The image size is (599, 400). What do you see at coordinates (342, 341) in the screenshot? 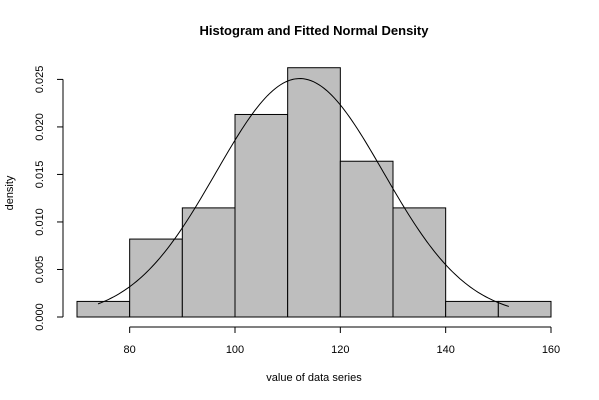
I see `x-axis: 80 100 120 140 160` at bounding box center [342, 341].